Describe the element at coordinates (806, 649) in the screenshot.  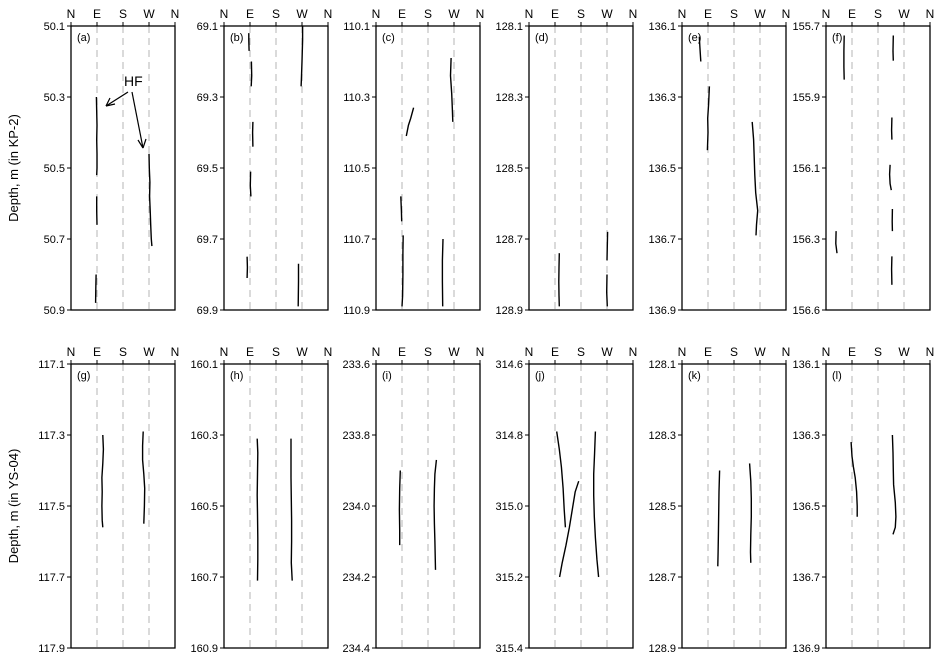
I see `y-tick-label: 136.9` at that location.